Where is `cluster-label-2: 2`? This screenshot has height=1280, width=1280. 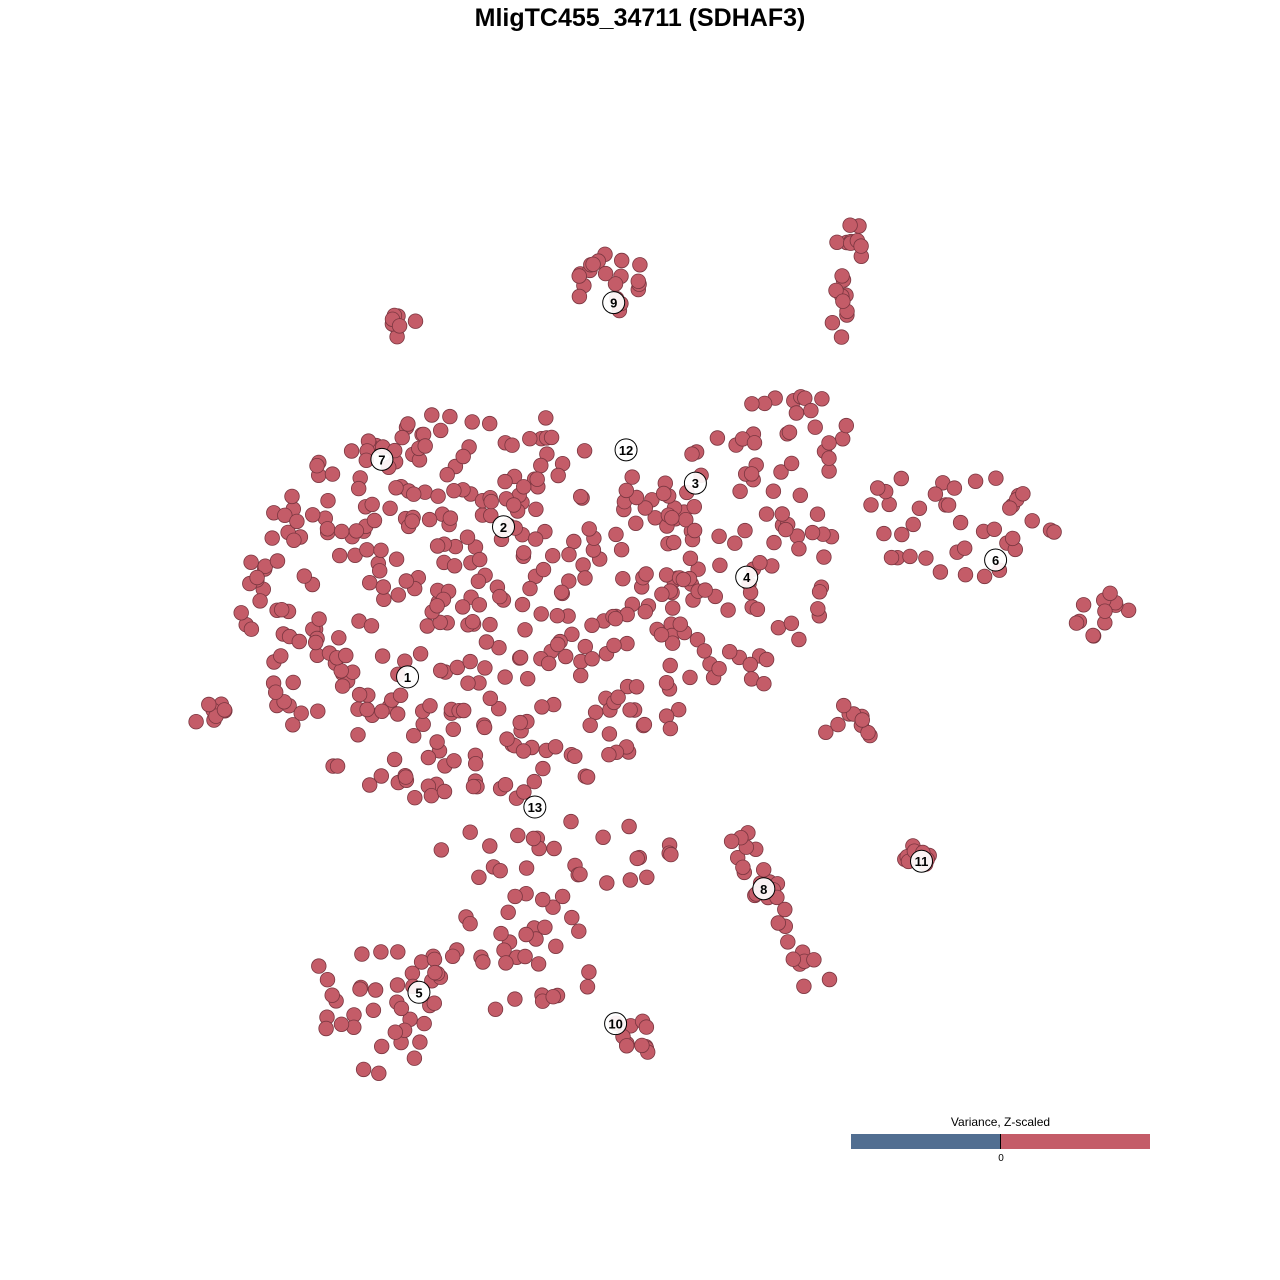 cluster-label-2: 2 is located at coordinates (503, 527).